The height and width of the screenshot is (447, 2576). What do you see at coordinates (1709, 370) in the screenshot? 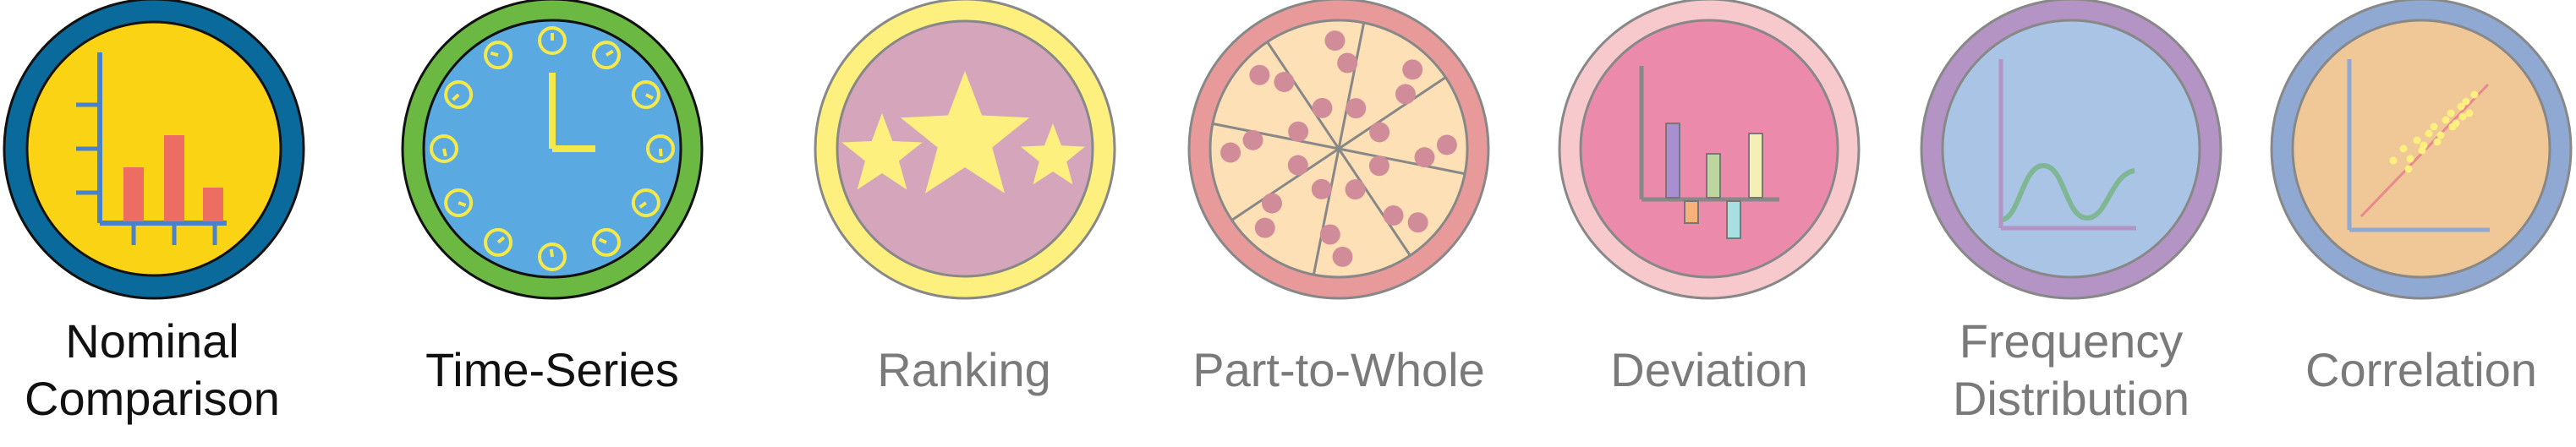
I see `label-deviation: Deviation` at bounding box center [1709, 370].